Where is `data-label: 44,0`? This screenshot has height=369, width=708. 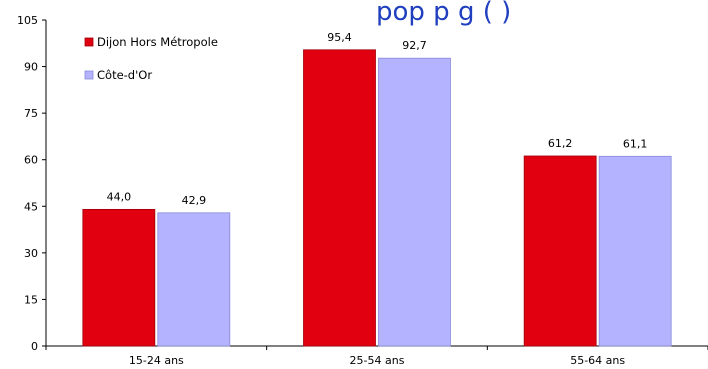 data-label: 44,0 is located at coordinates (119, 196).